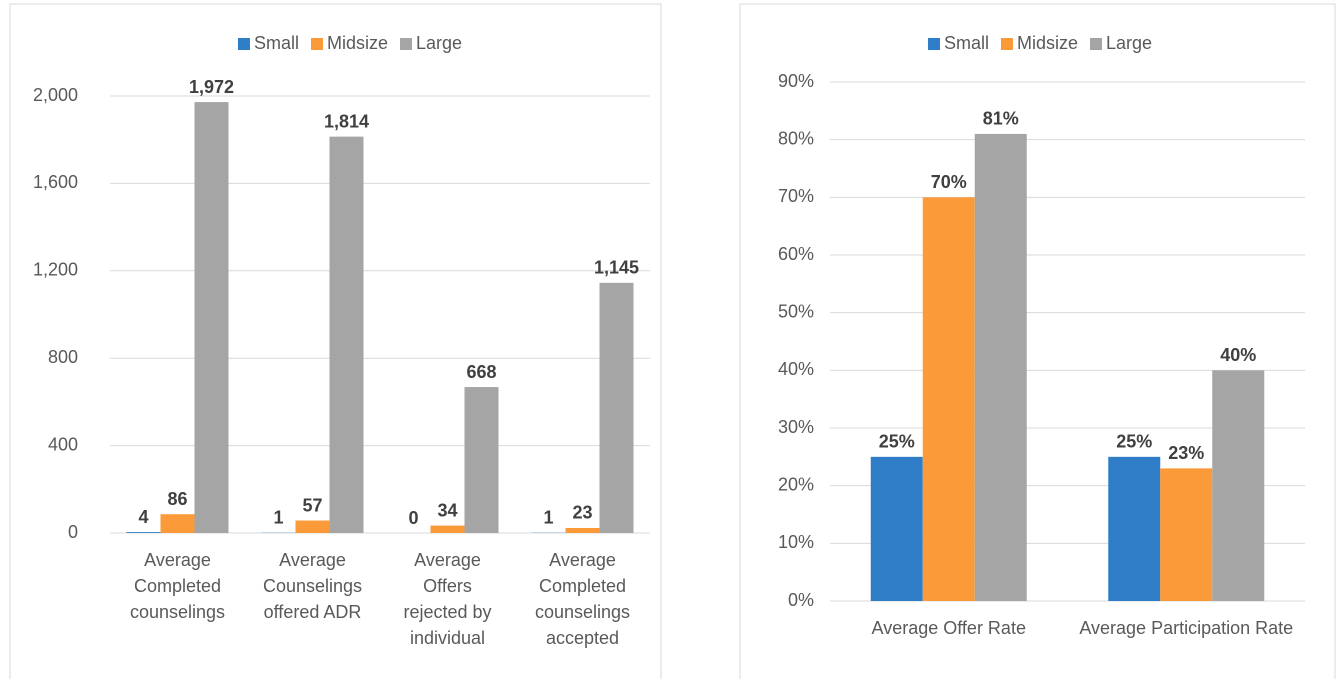  I want to click on value-label: 57, so click(312, 505).